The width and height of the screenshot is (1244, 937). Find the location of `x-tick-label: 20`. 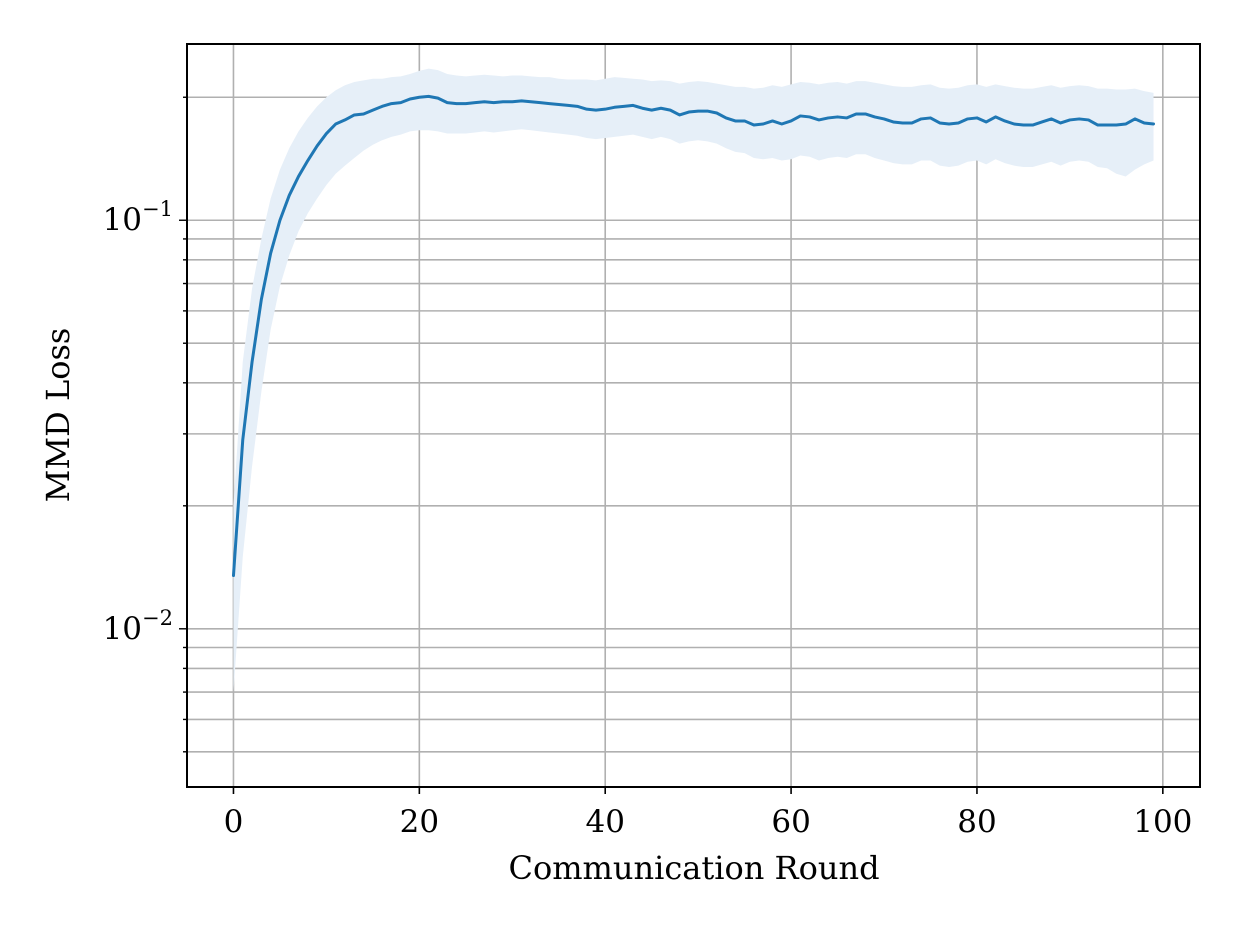

x-tick-label: 20 is located at coordinates (419, 822).